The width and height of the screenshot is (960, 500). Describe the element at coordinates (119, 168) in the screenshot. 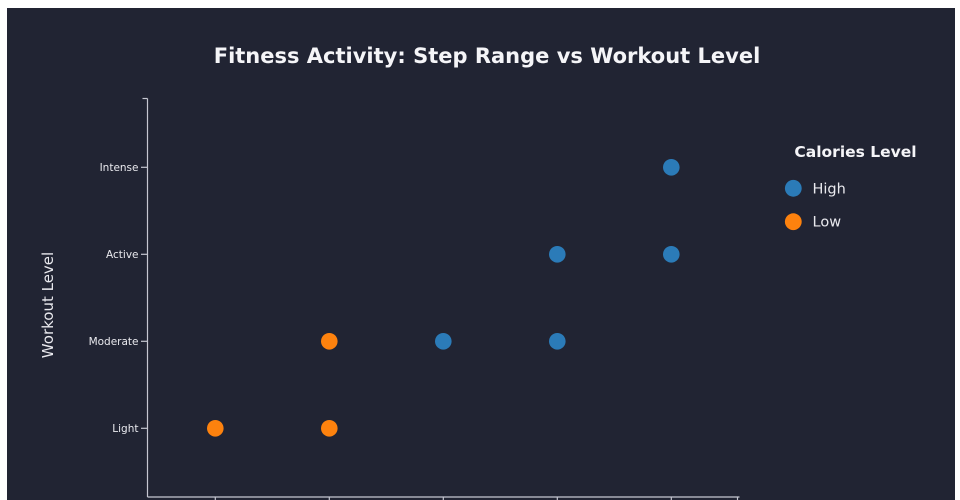

I see `y-tick-label: Intense` at that location.